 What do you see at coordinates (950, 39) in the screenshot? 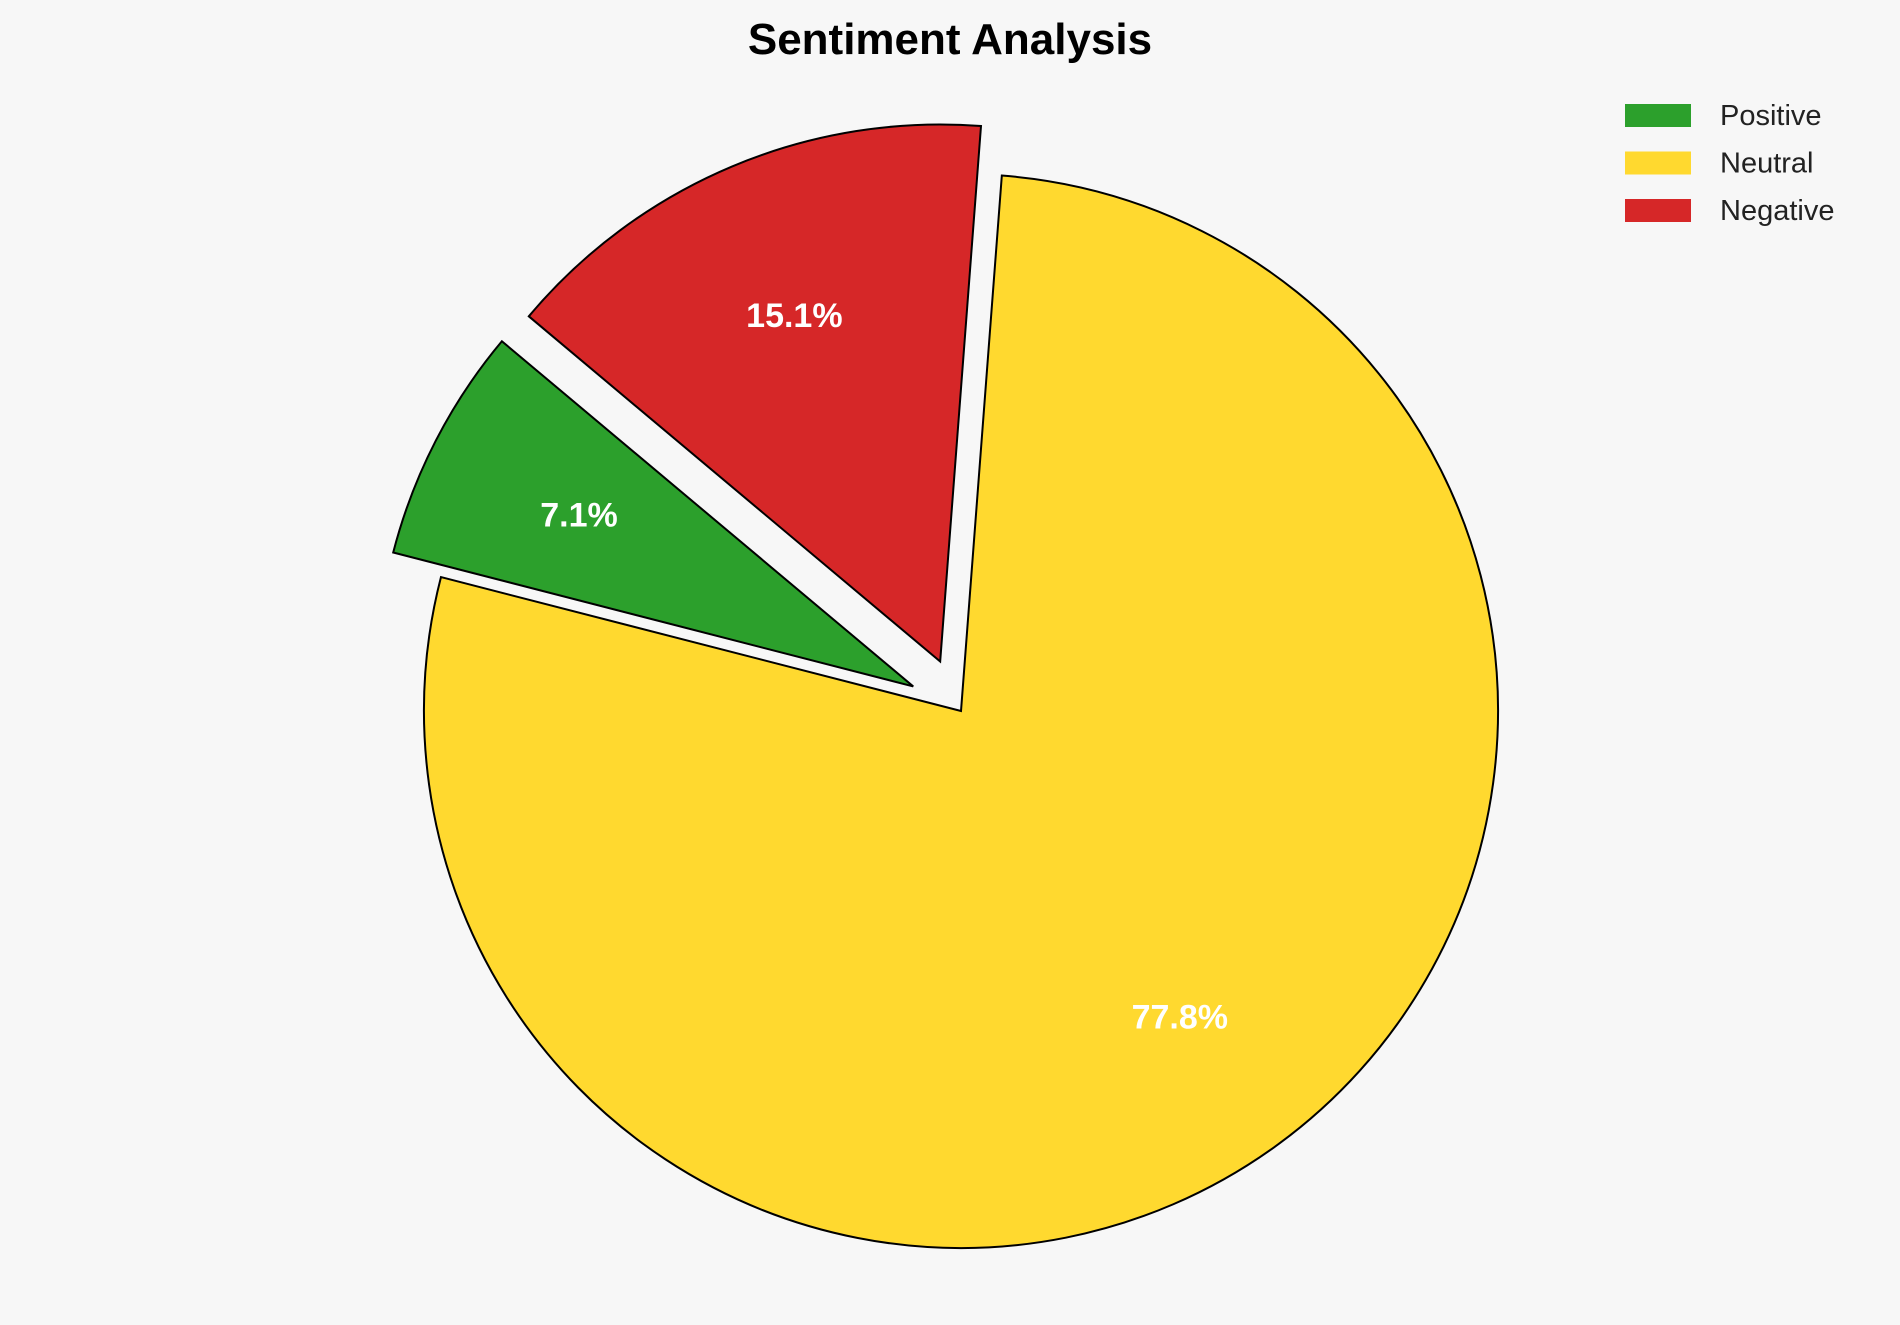
I see `chart-title: Sentiment Analysis` at bounding box center [950, 39].